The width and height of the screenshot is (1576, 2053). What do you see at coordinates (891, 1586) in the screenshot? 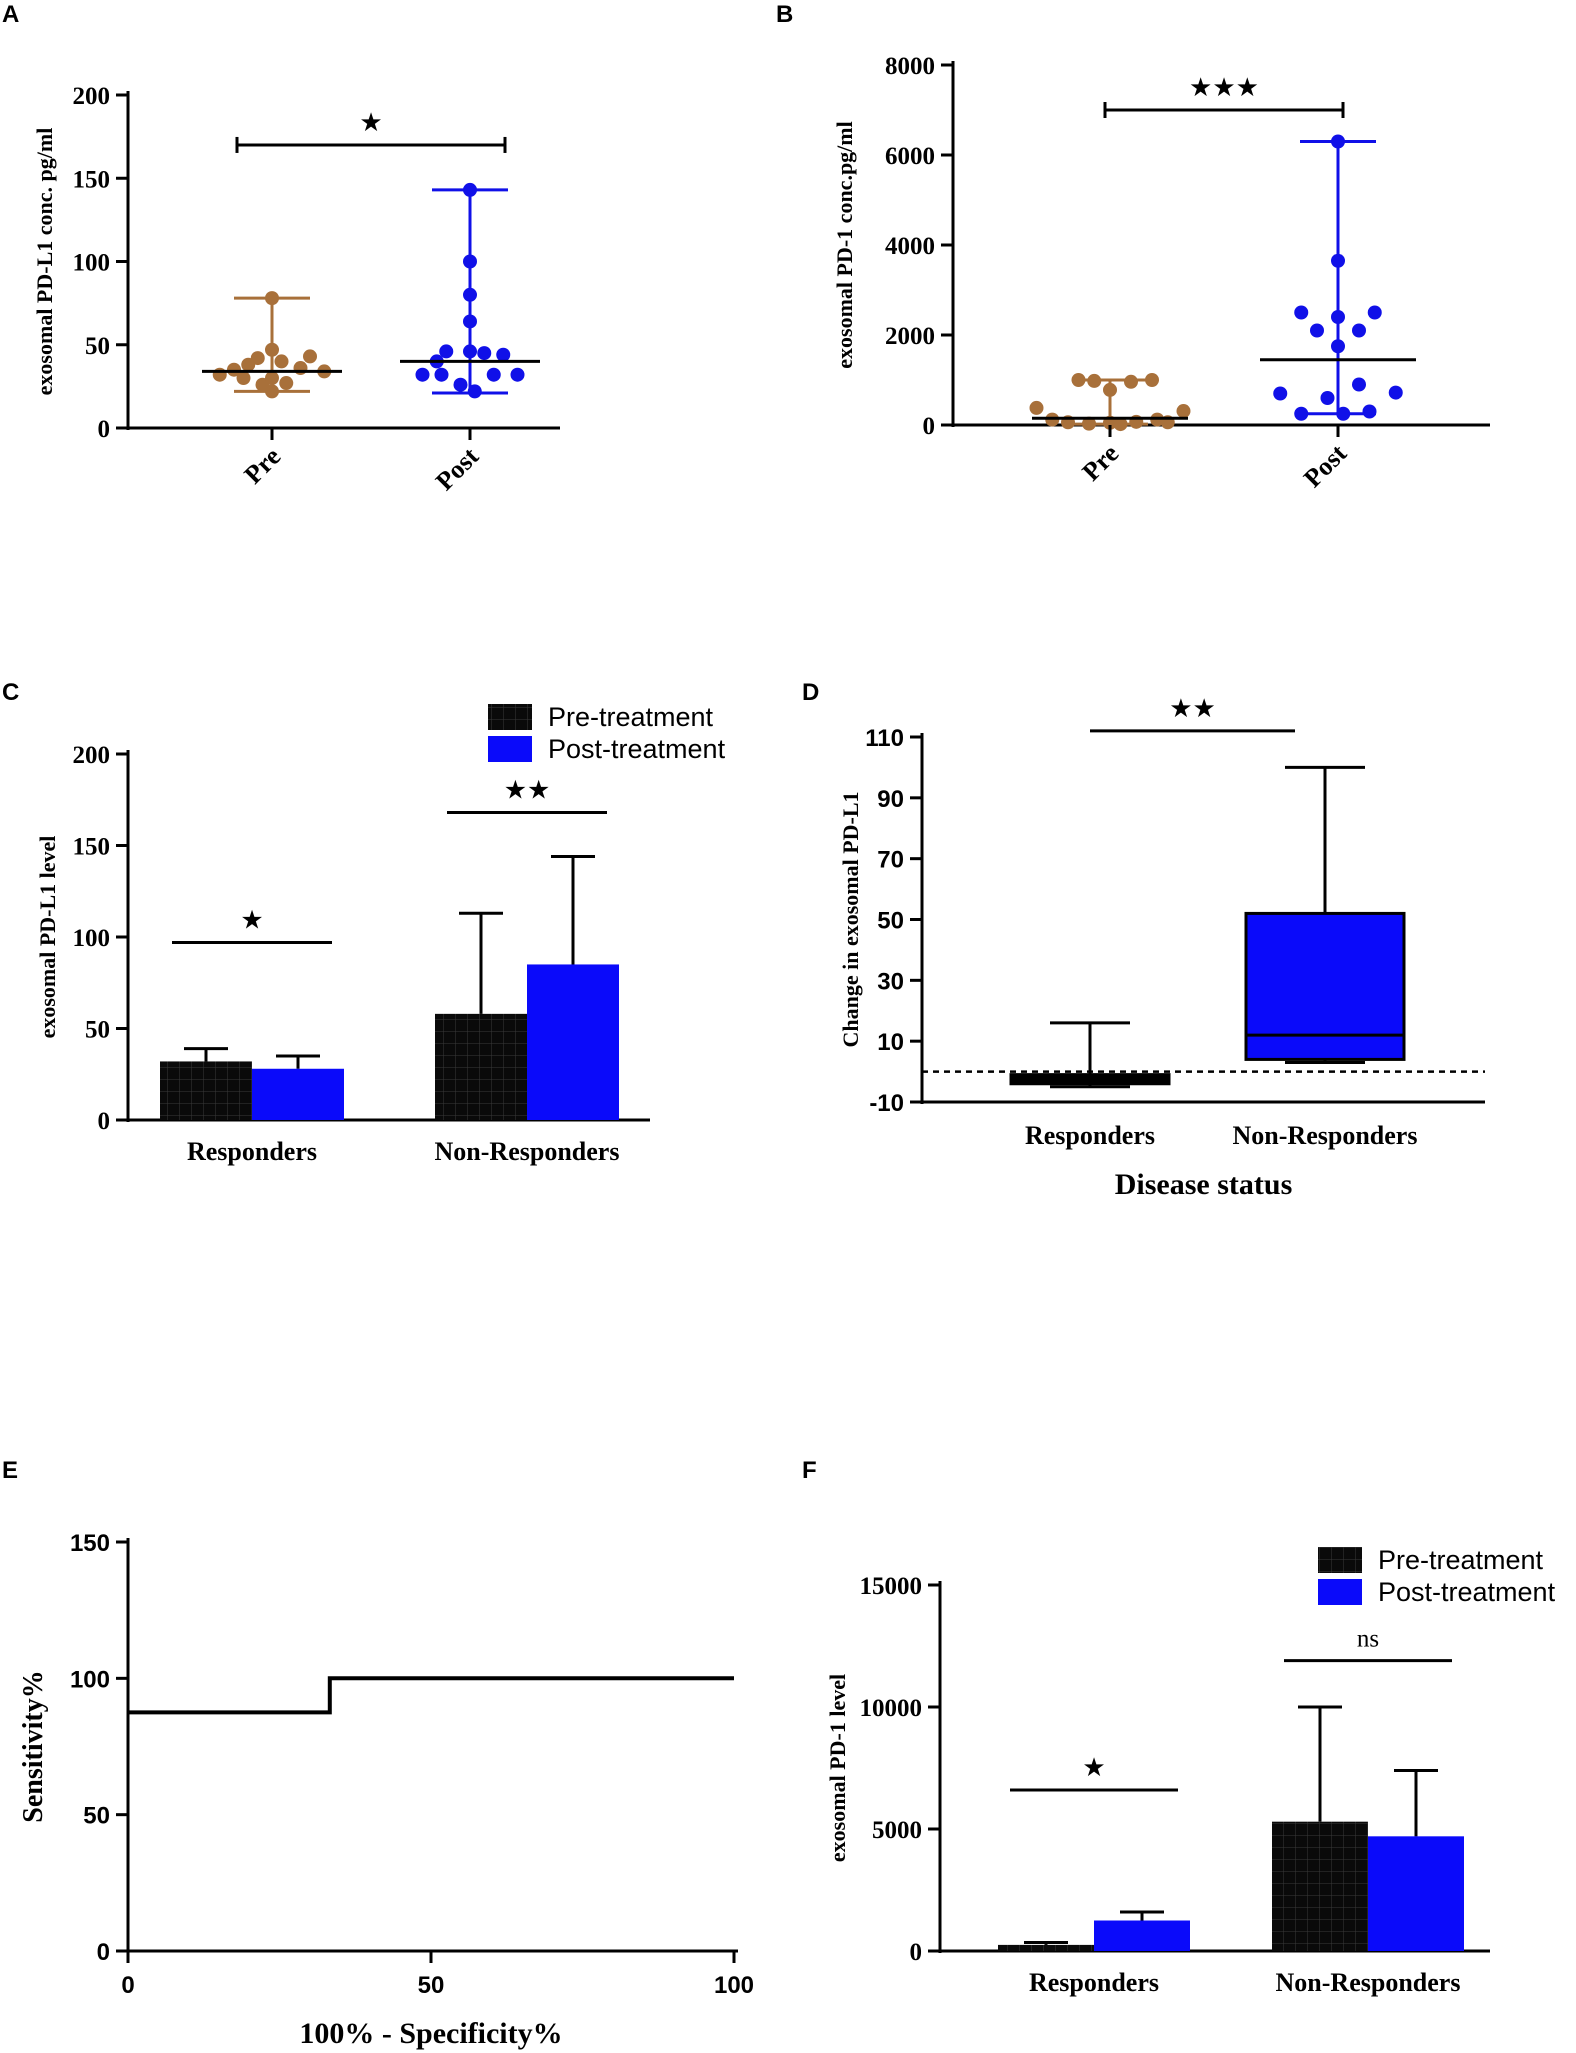
I see `y-tick-label: 15000` at bounding box center [891, 1586].